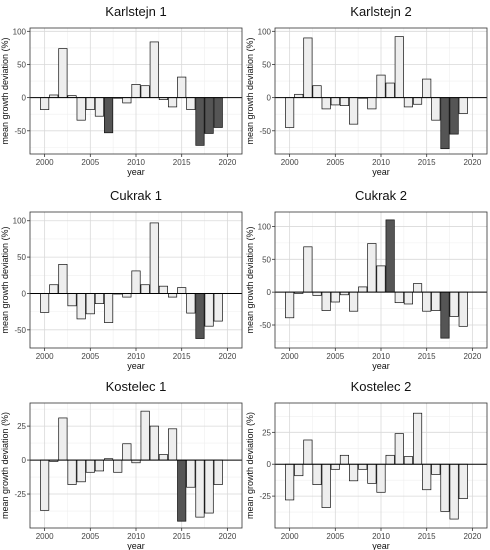 This screenshot has width=490, height=550. Describe the element at coordinates (135, 11) in the screenshot. I see `panel-title: Karlstejn 1` at that location.